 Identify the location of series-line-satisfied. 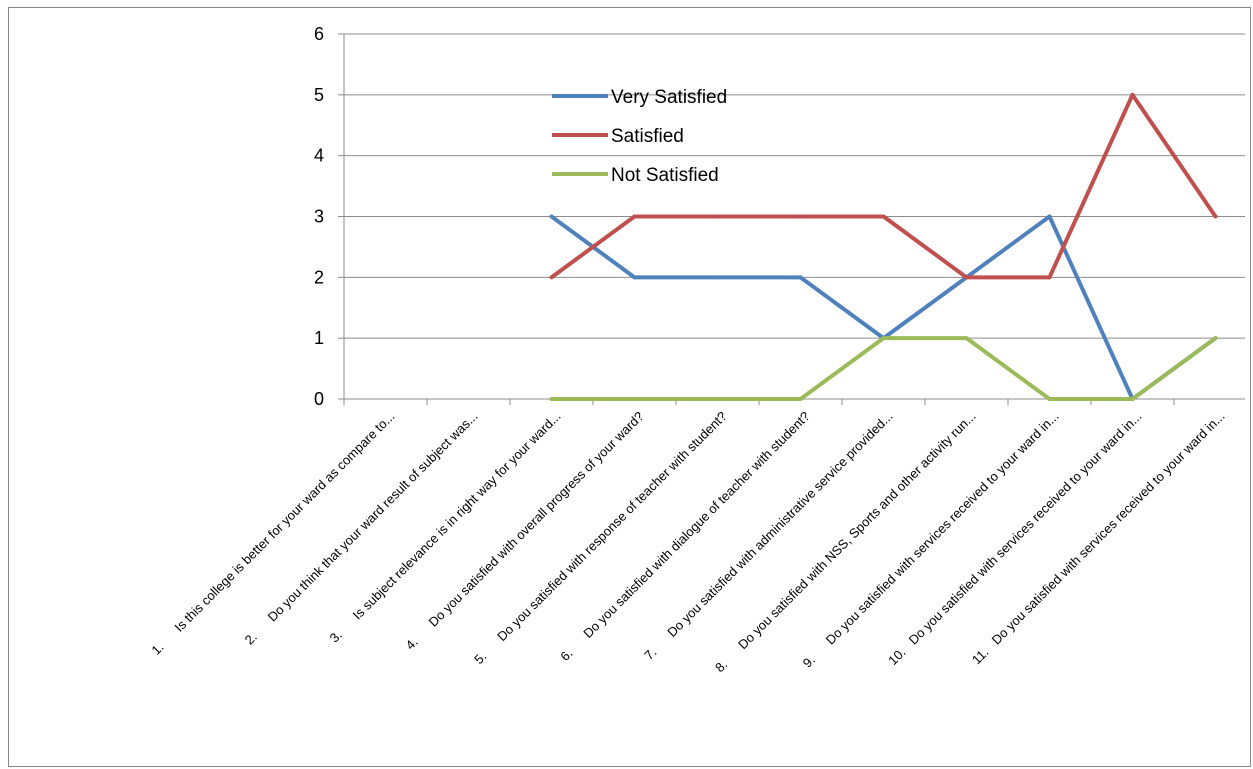
(884, 186).